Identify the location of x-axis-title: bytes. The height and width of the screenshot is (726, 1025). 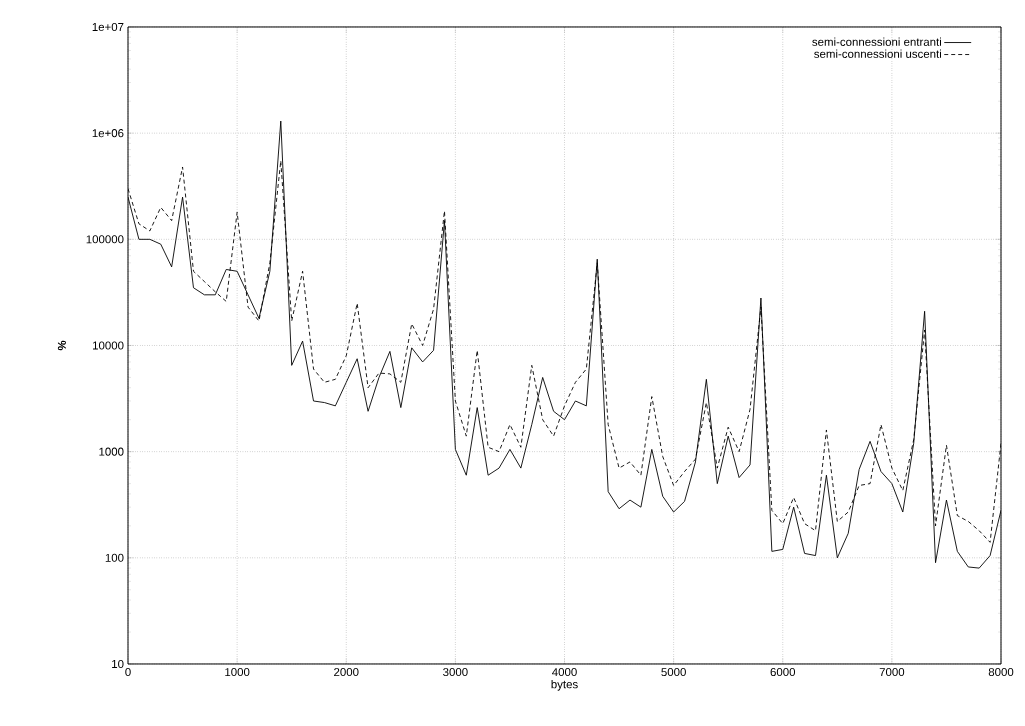
(564, 685).